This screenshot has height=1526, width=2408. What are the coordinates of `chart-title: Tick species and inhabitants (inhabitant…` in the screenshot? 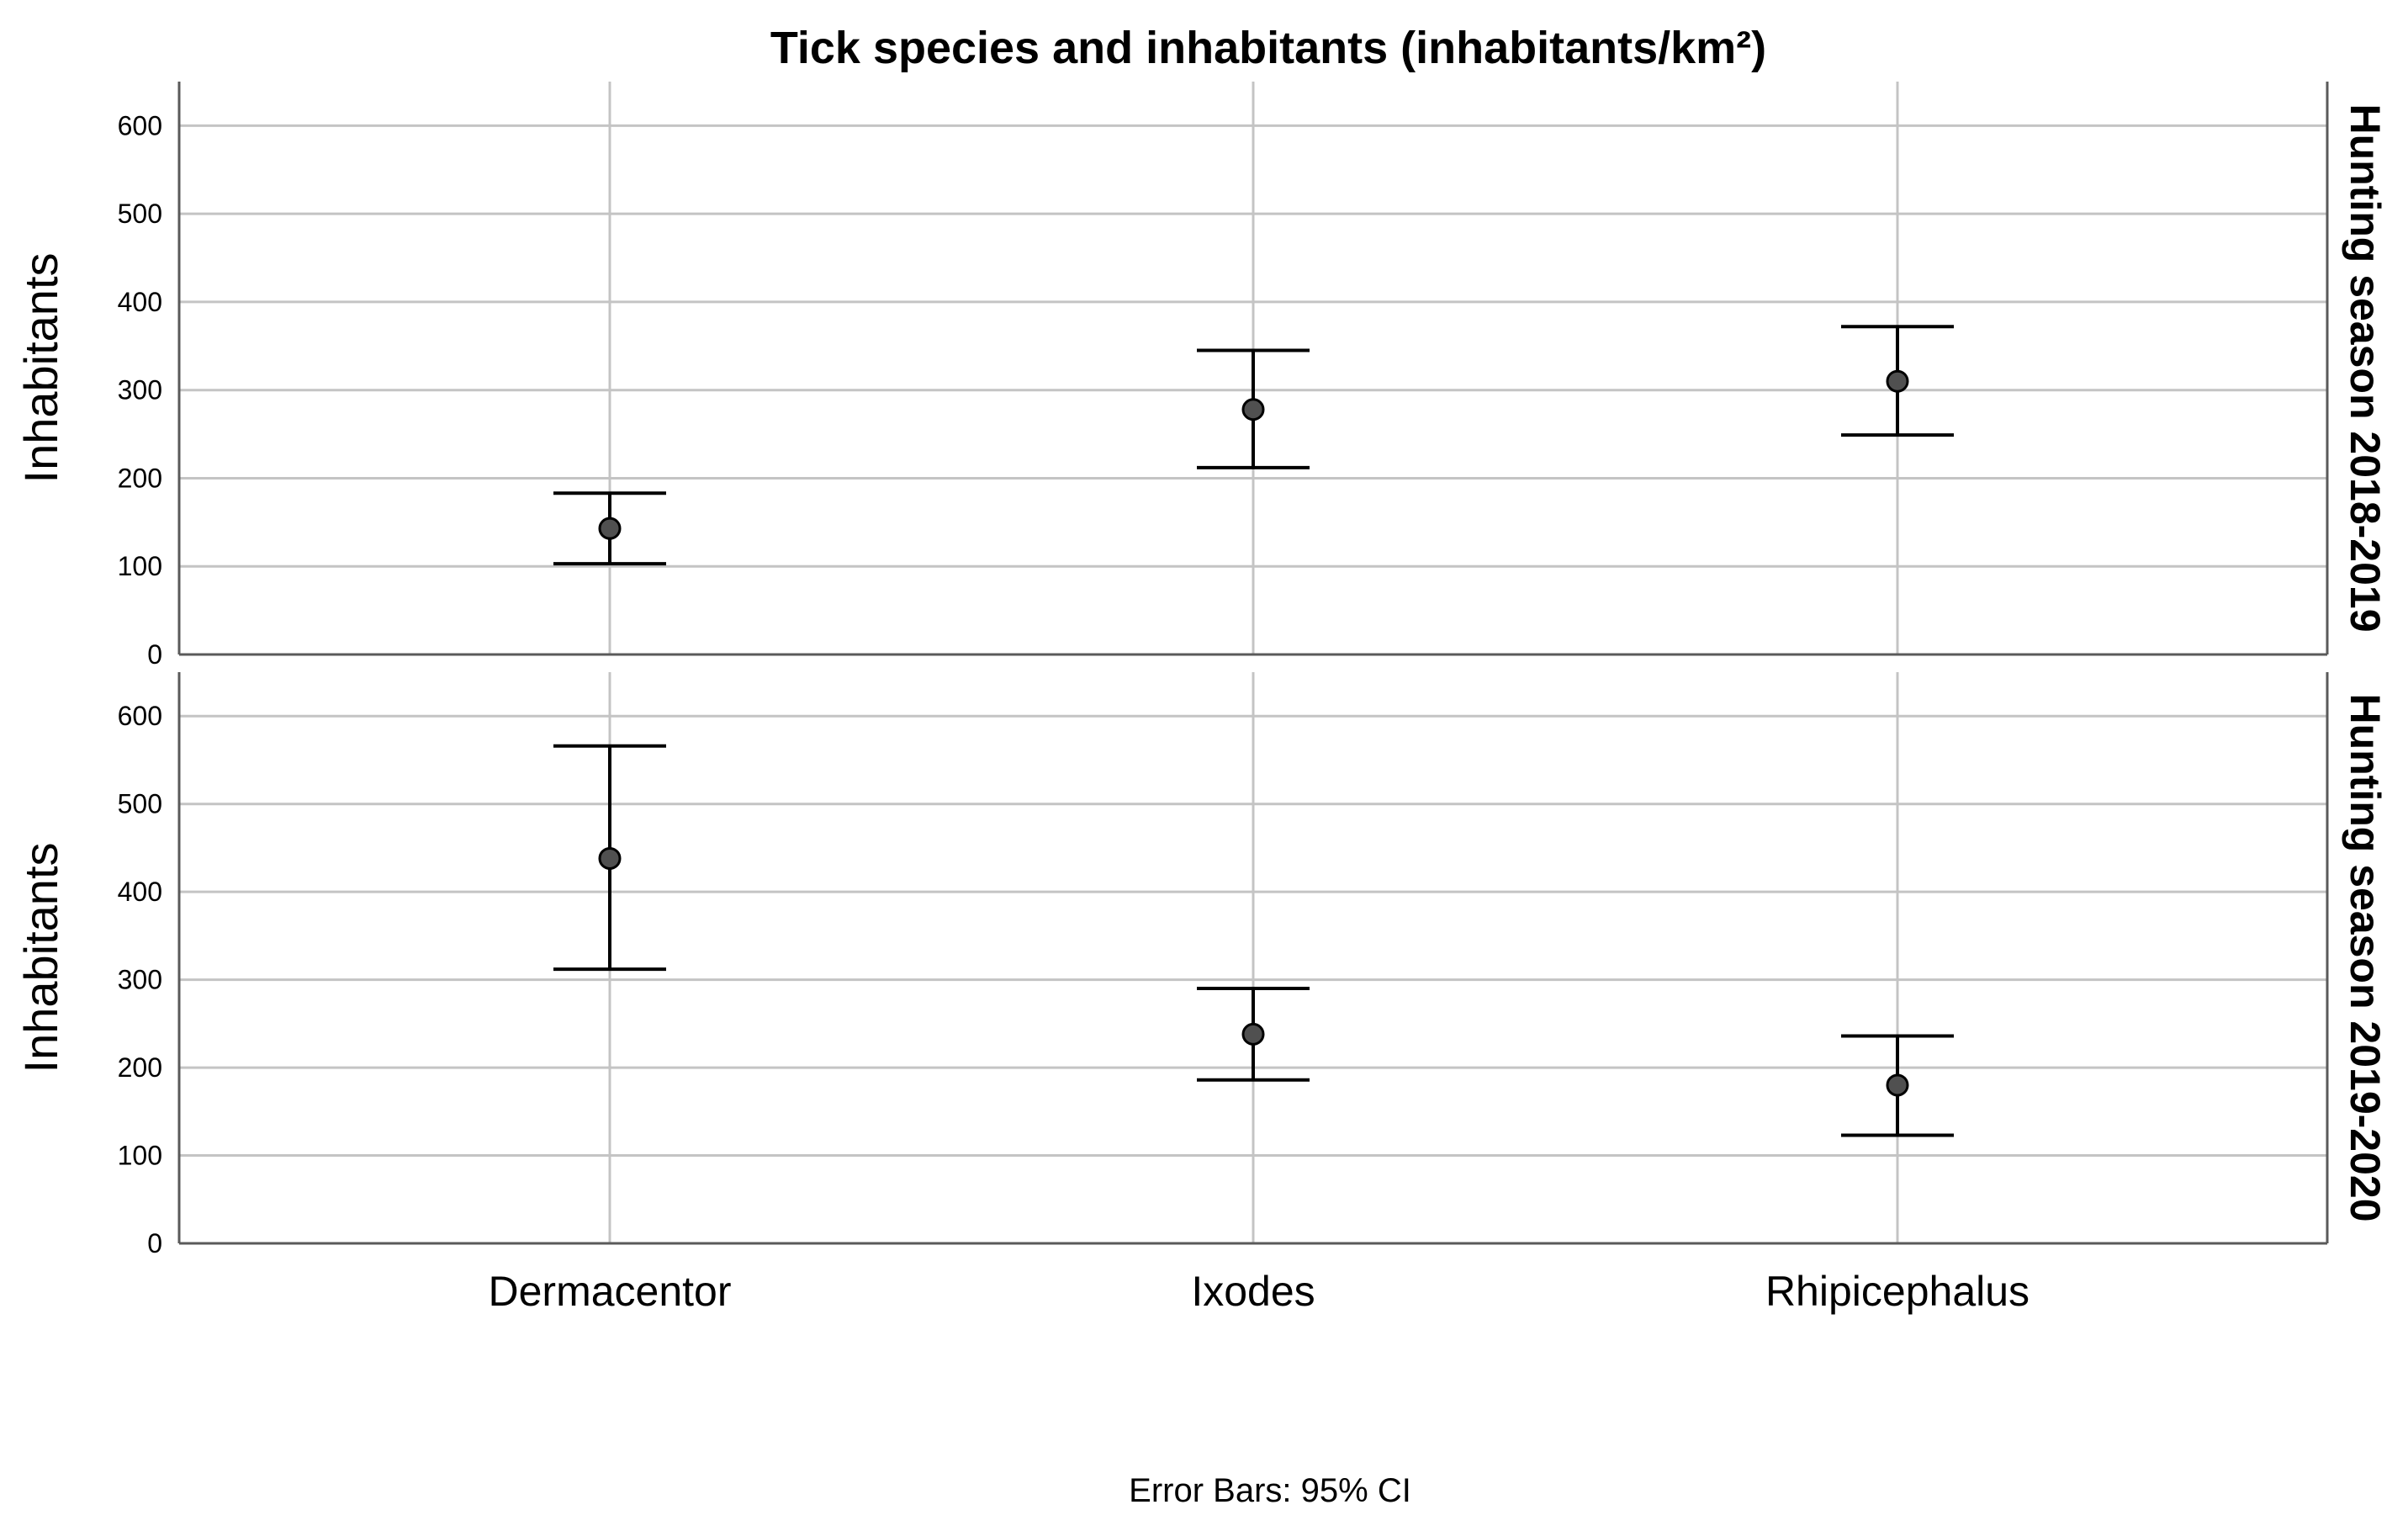 It's located at (1268, 48).